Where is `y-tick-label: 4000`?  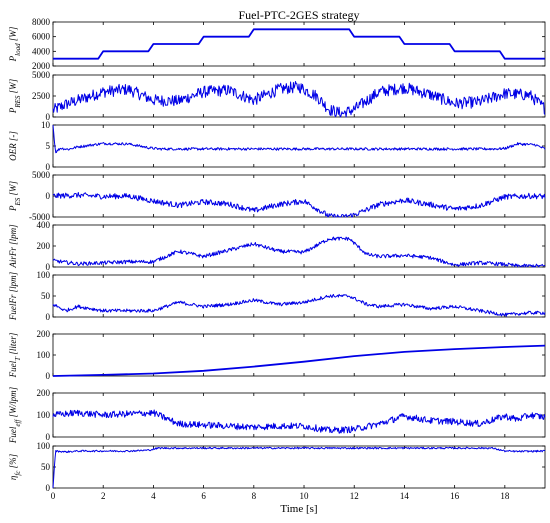 y-tick-label: 4000 is located at coordinates (41, 51).